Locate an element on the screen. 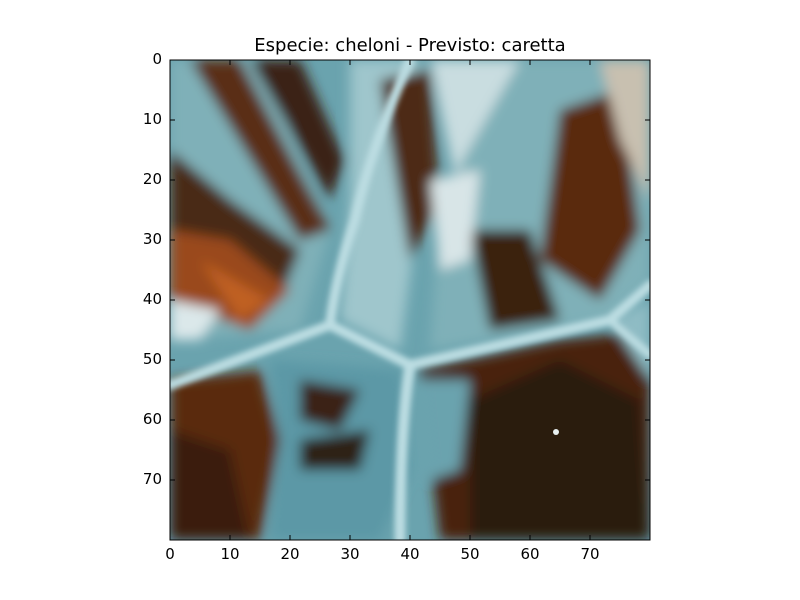  y-tick-label: 0 is located at coordinates (157, 59).